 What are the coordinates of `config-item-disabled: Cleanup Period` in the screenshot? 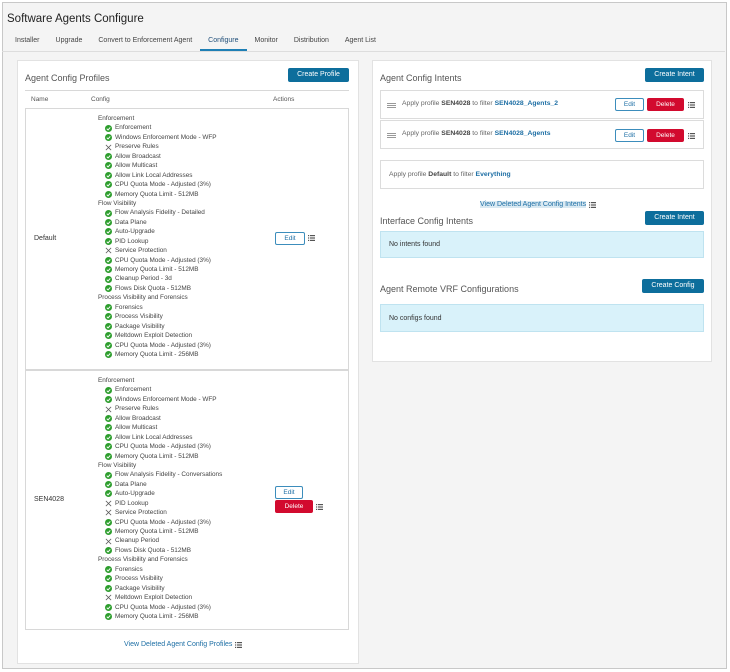 It's located at (178, 540).